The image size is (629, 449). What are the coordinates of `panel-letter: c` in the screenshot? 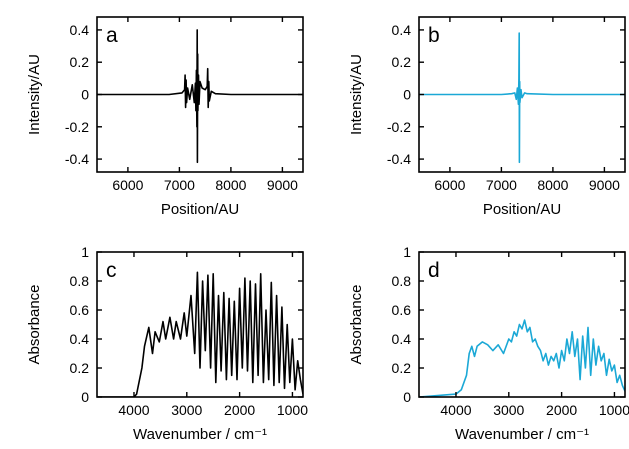 It's located at (111, 270).